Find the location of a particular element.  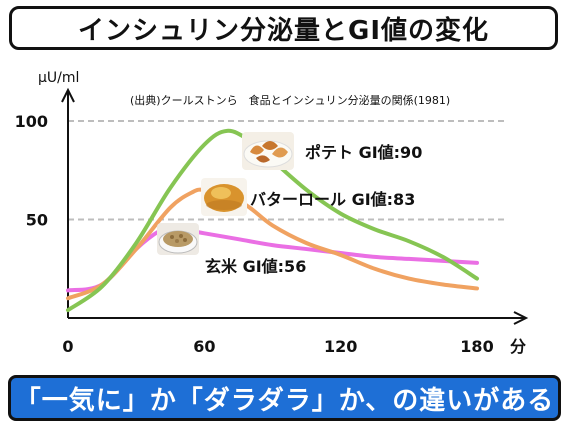

butter-roll-photo is located at coordinates (224, 197).